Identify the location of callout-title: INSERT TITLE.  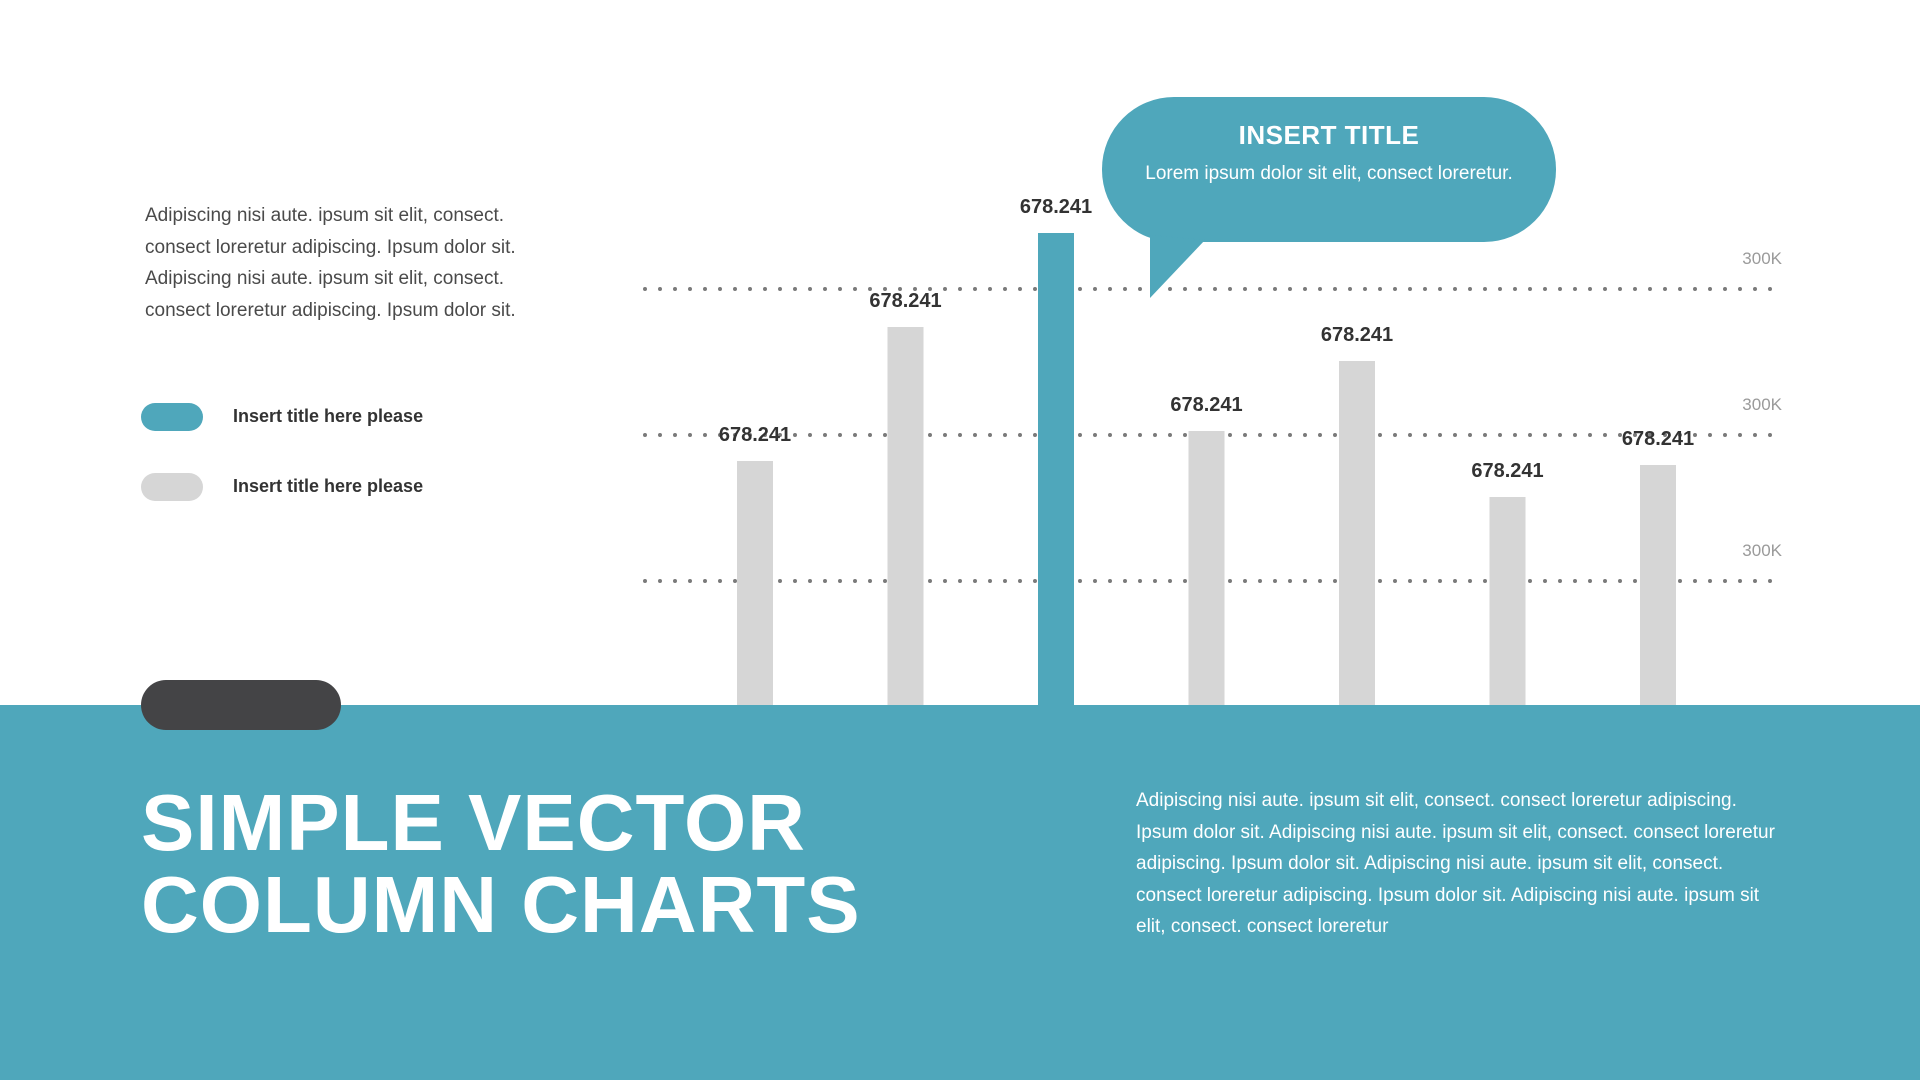
(1329, 135).